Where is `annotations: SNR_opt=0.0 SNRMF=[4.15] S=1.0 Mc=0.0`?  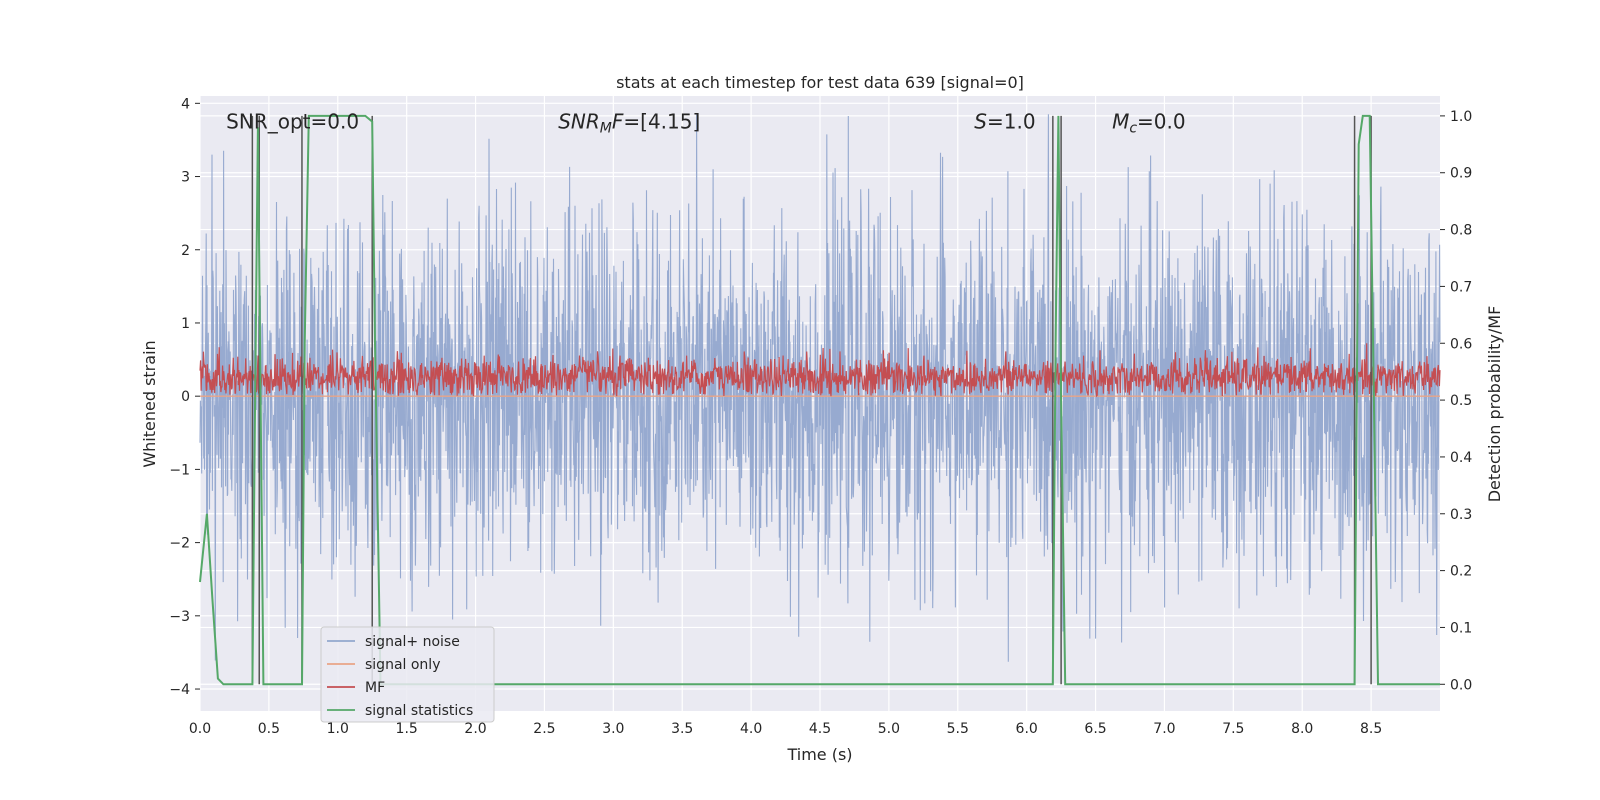 annotations: SNR_opt=0.0 SNRMF=[4.15] S=1.0 Mc=0.0 is located at coordinates (705, 123).